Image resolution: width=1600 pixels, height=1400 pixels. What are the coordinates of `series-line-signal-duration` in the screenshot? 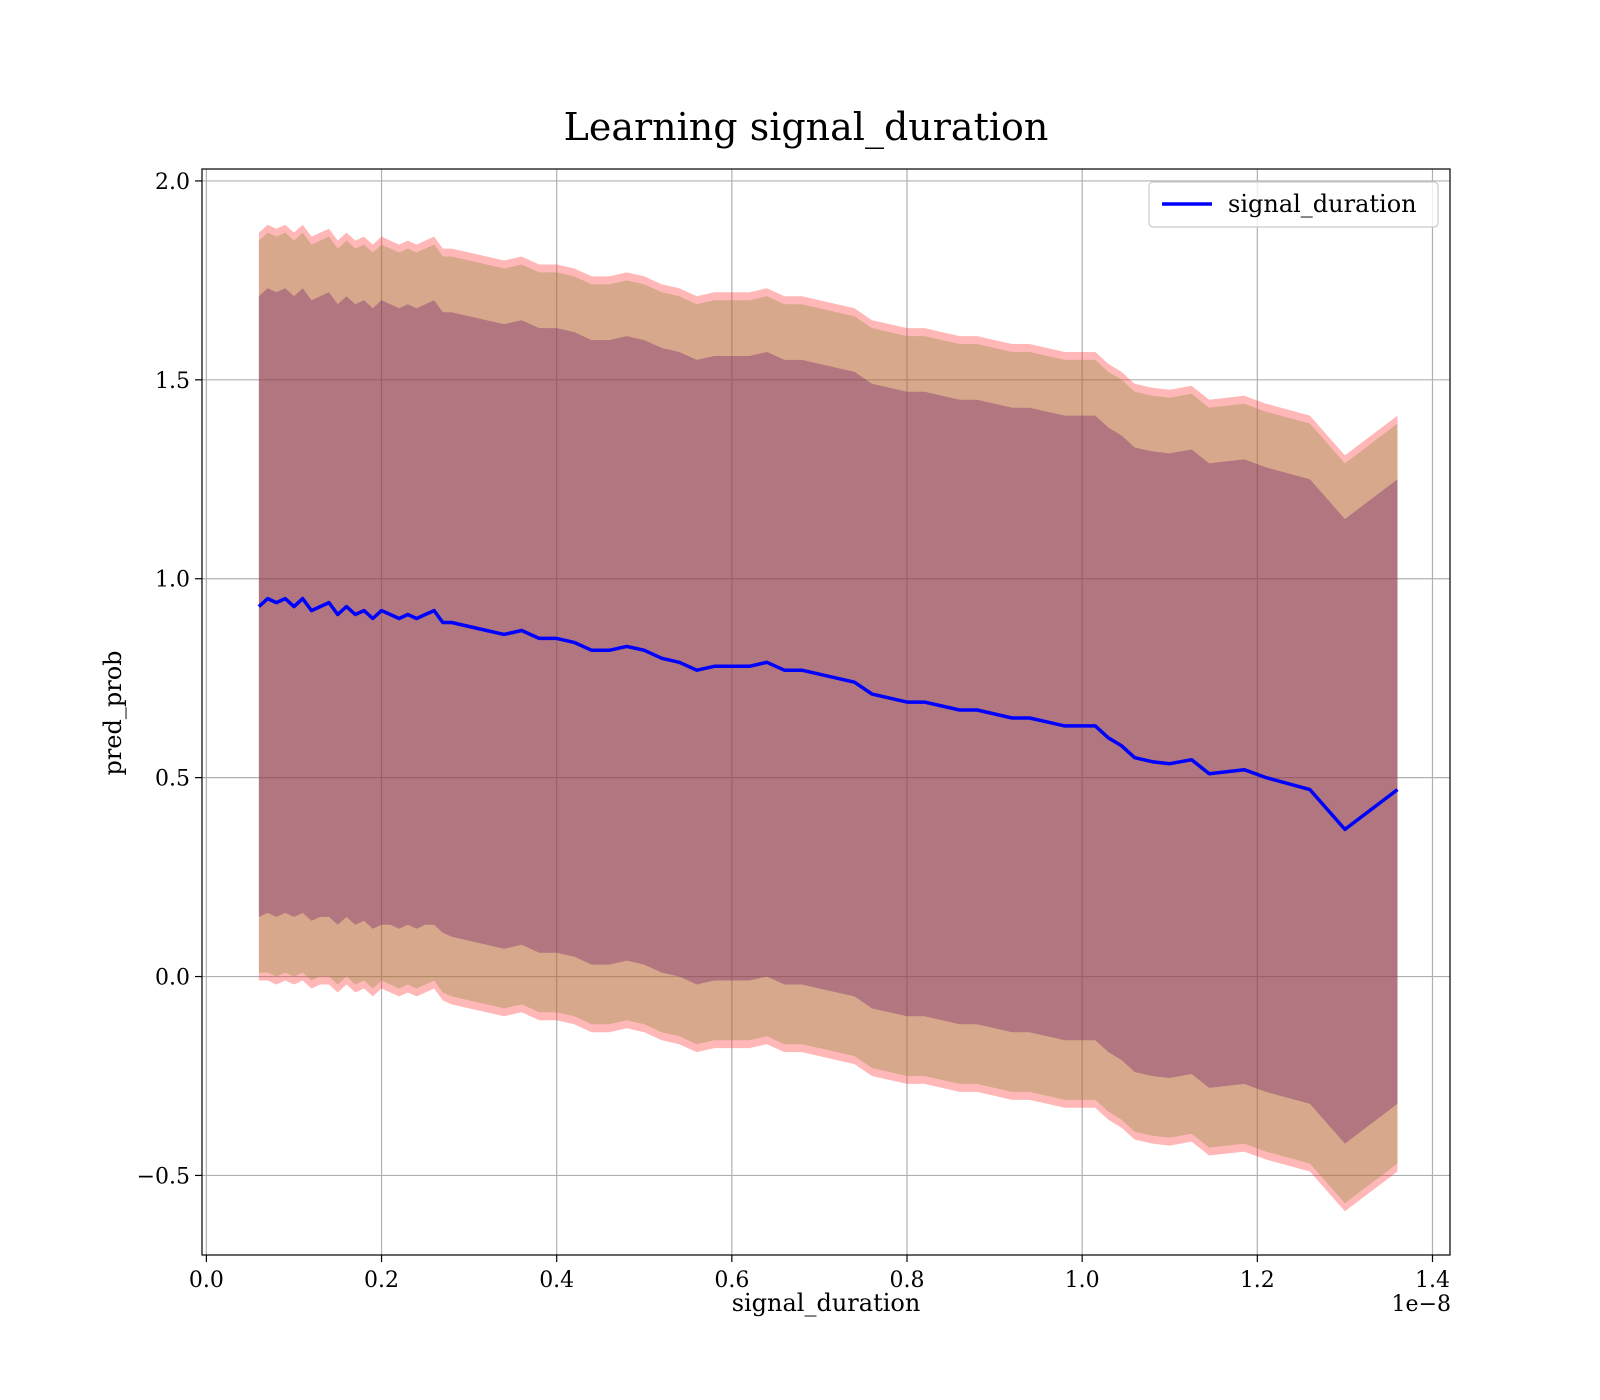 It's located at (828, 714).